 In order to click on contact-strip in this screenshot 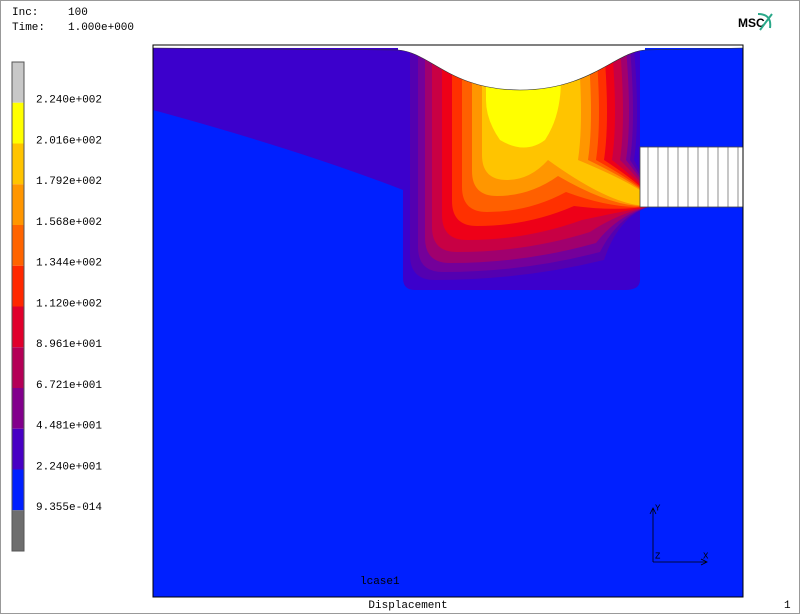, I will do `click(691, 177)`.